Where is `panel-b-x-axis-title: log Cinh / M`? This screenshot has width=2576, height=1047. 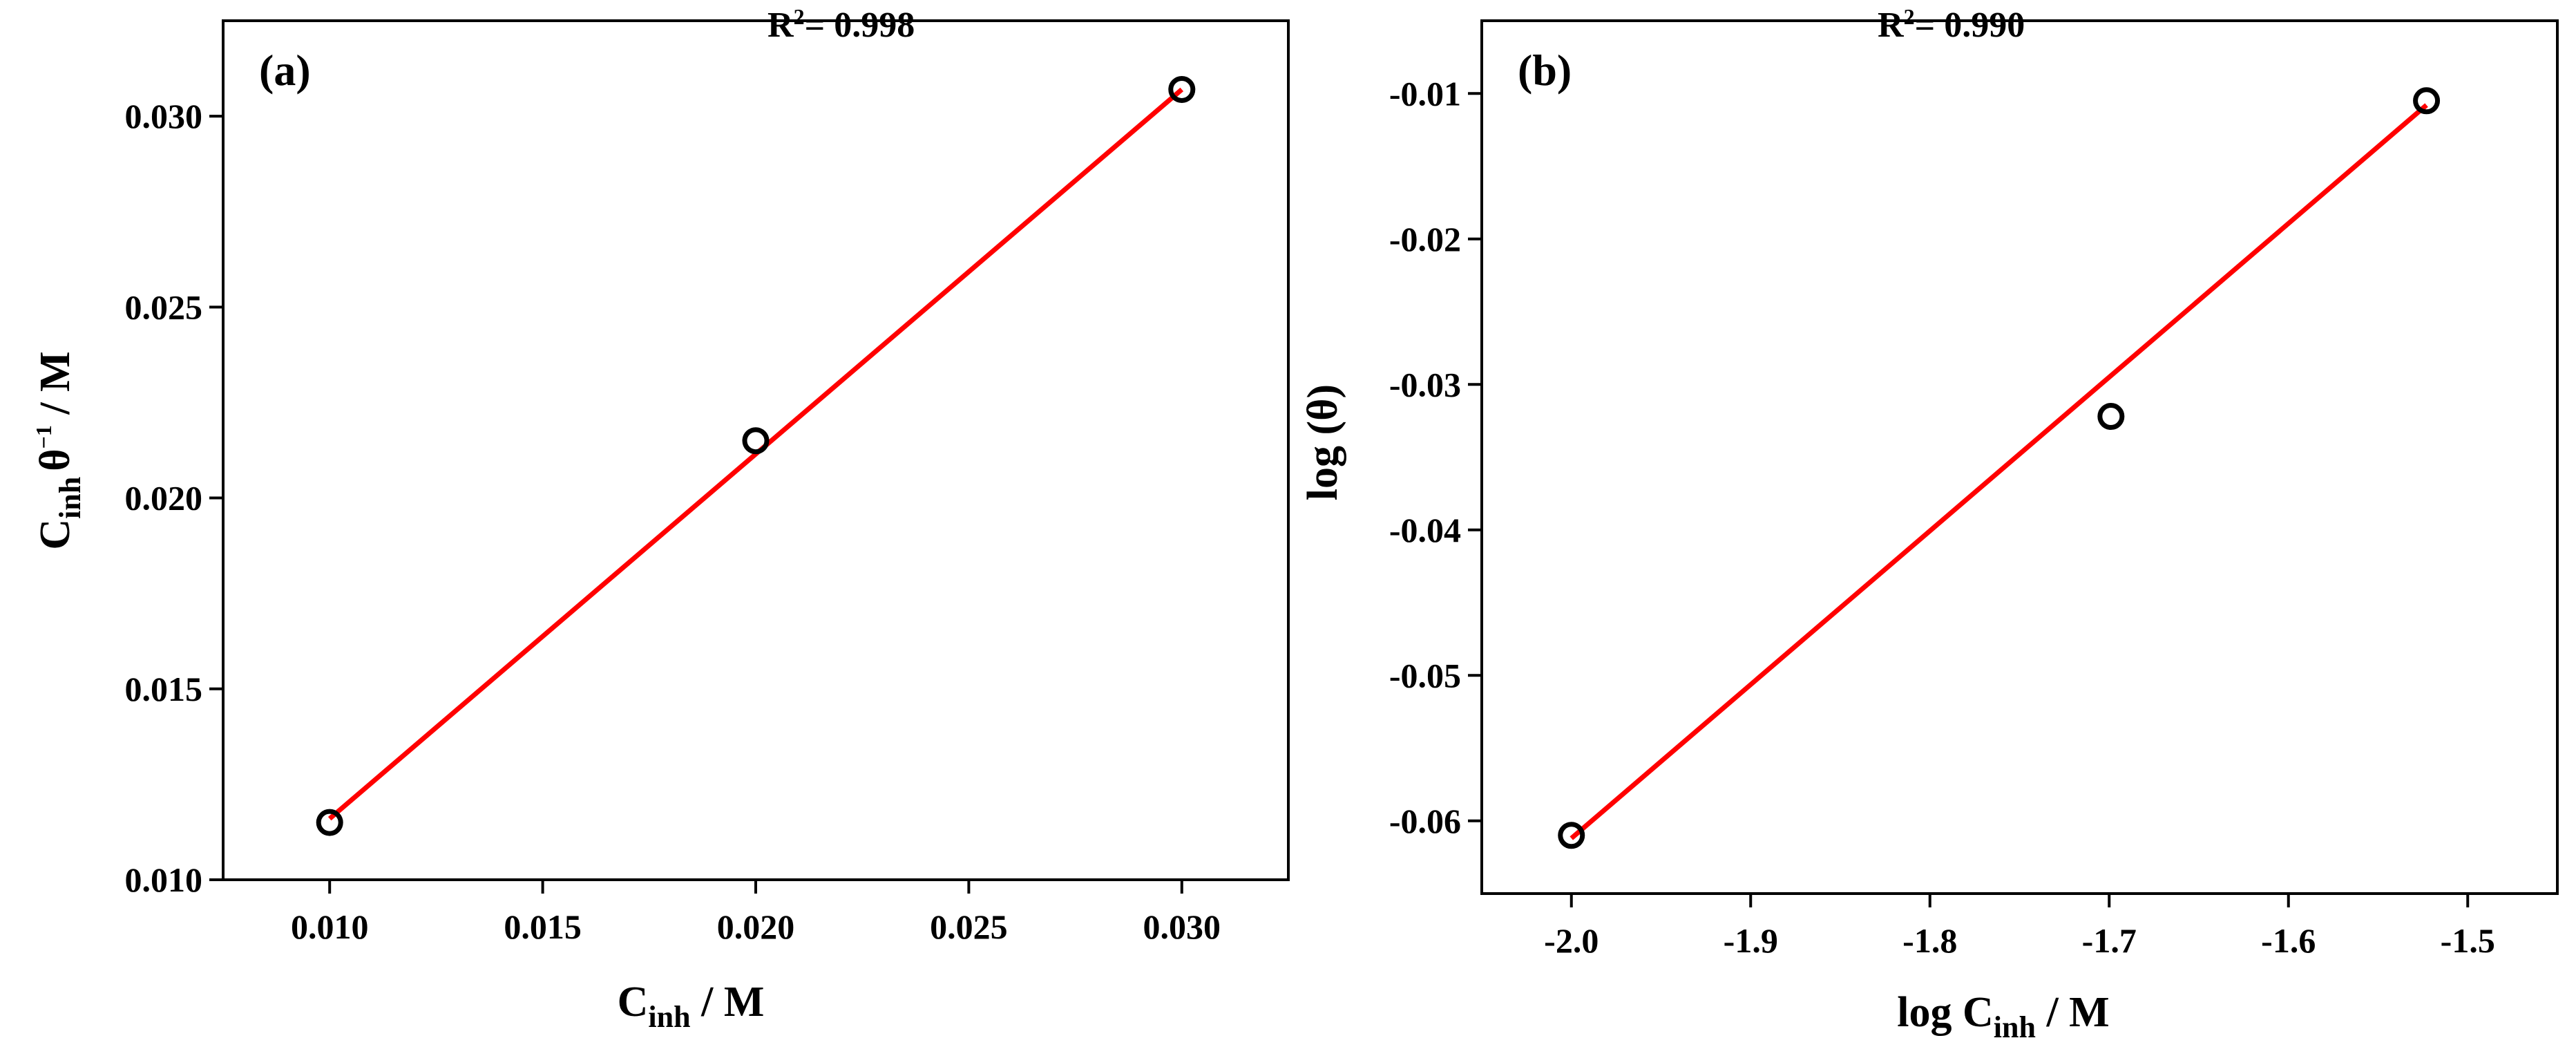 panel-b-x-axis-title: log Cinh / M is located at coordinates (2003, 1016).